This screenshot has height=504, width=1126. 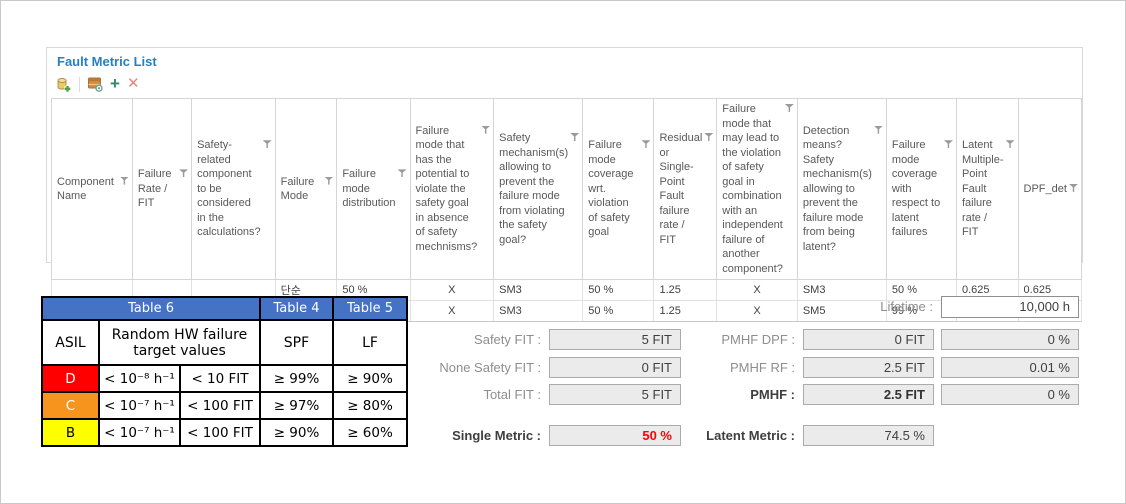 I want to click on none-safety-fit-label: None Safety FIT :, so click(x=490, y=367).